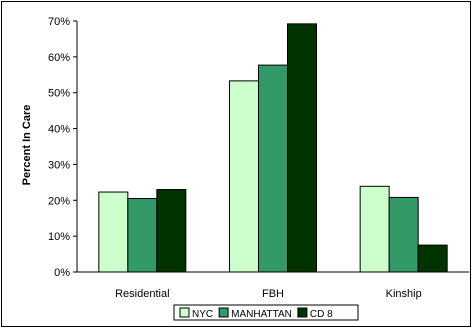  I want to click on y-tick-label: 70%, so click(59, 22).